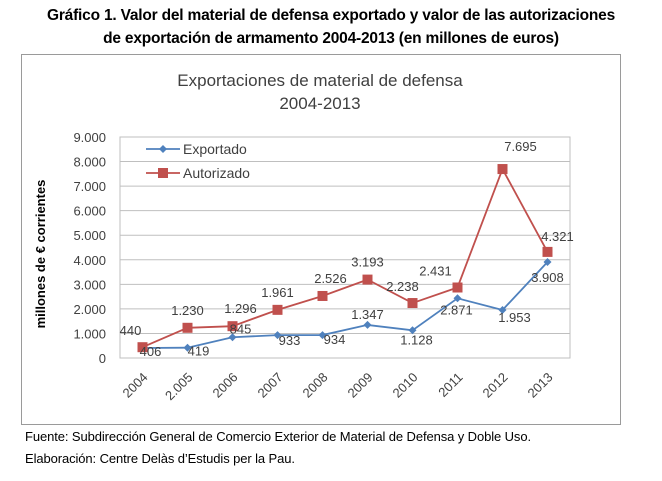 Image resolution: width=662 pixels, height=481 pixels. Describe the element at coordinates (514, 317) in the screenshot. I see `data-label-exportado: 1.953` at that location.